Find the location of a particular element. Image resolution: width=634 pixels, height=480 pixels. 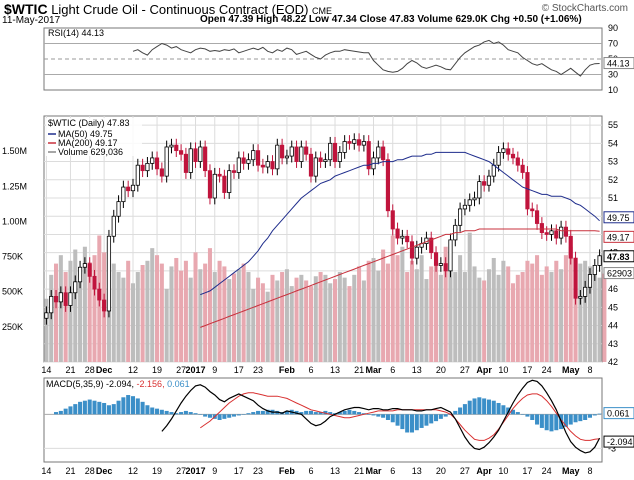

macd-line is located at coordinates (381, 416).